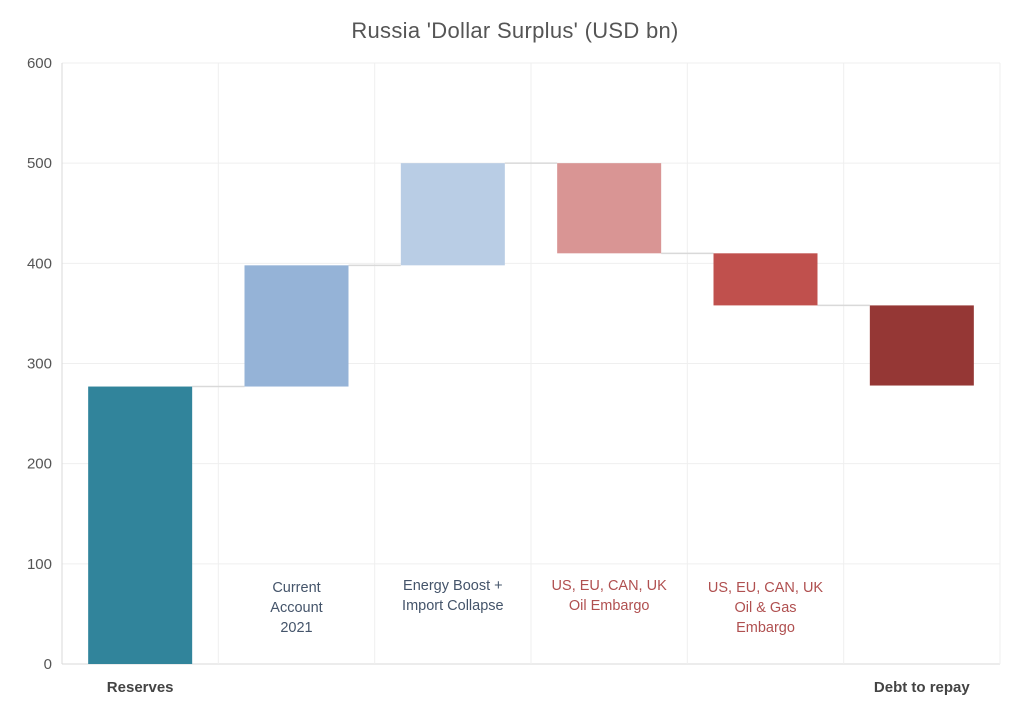  What do you see at coordinates (296, 588) in the screenshot?
I see `bar-inner-label: Current` at bounding box center [296, 588].